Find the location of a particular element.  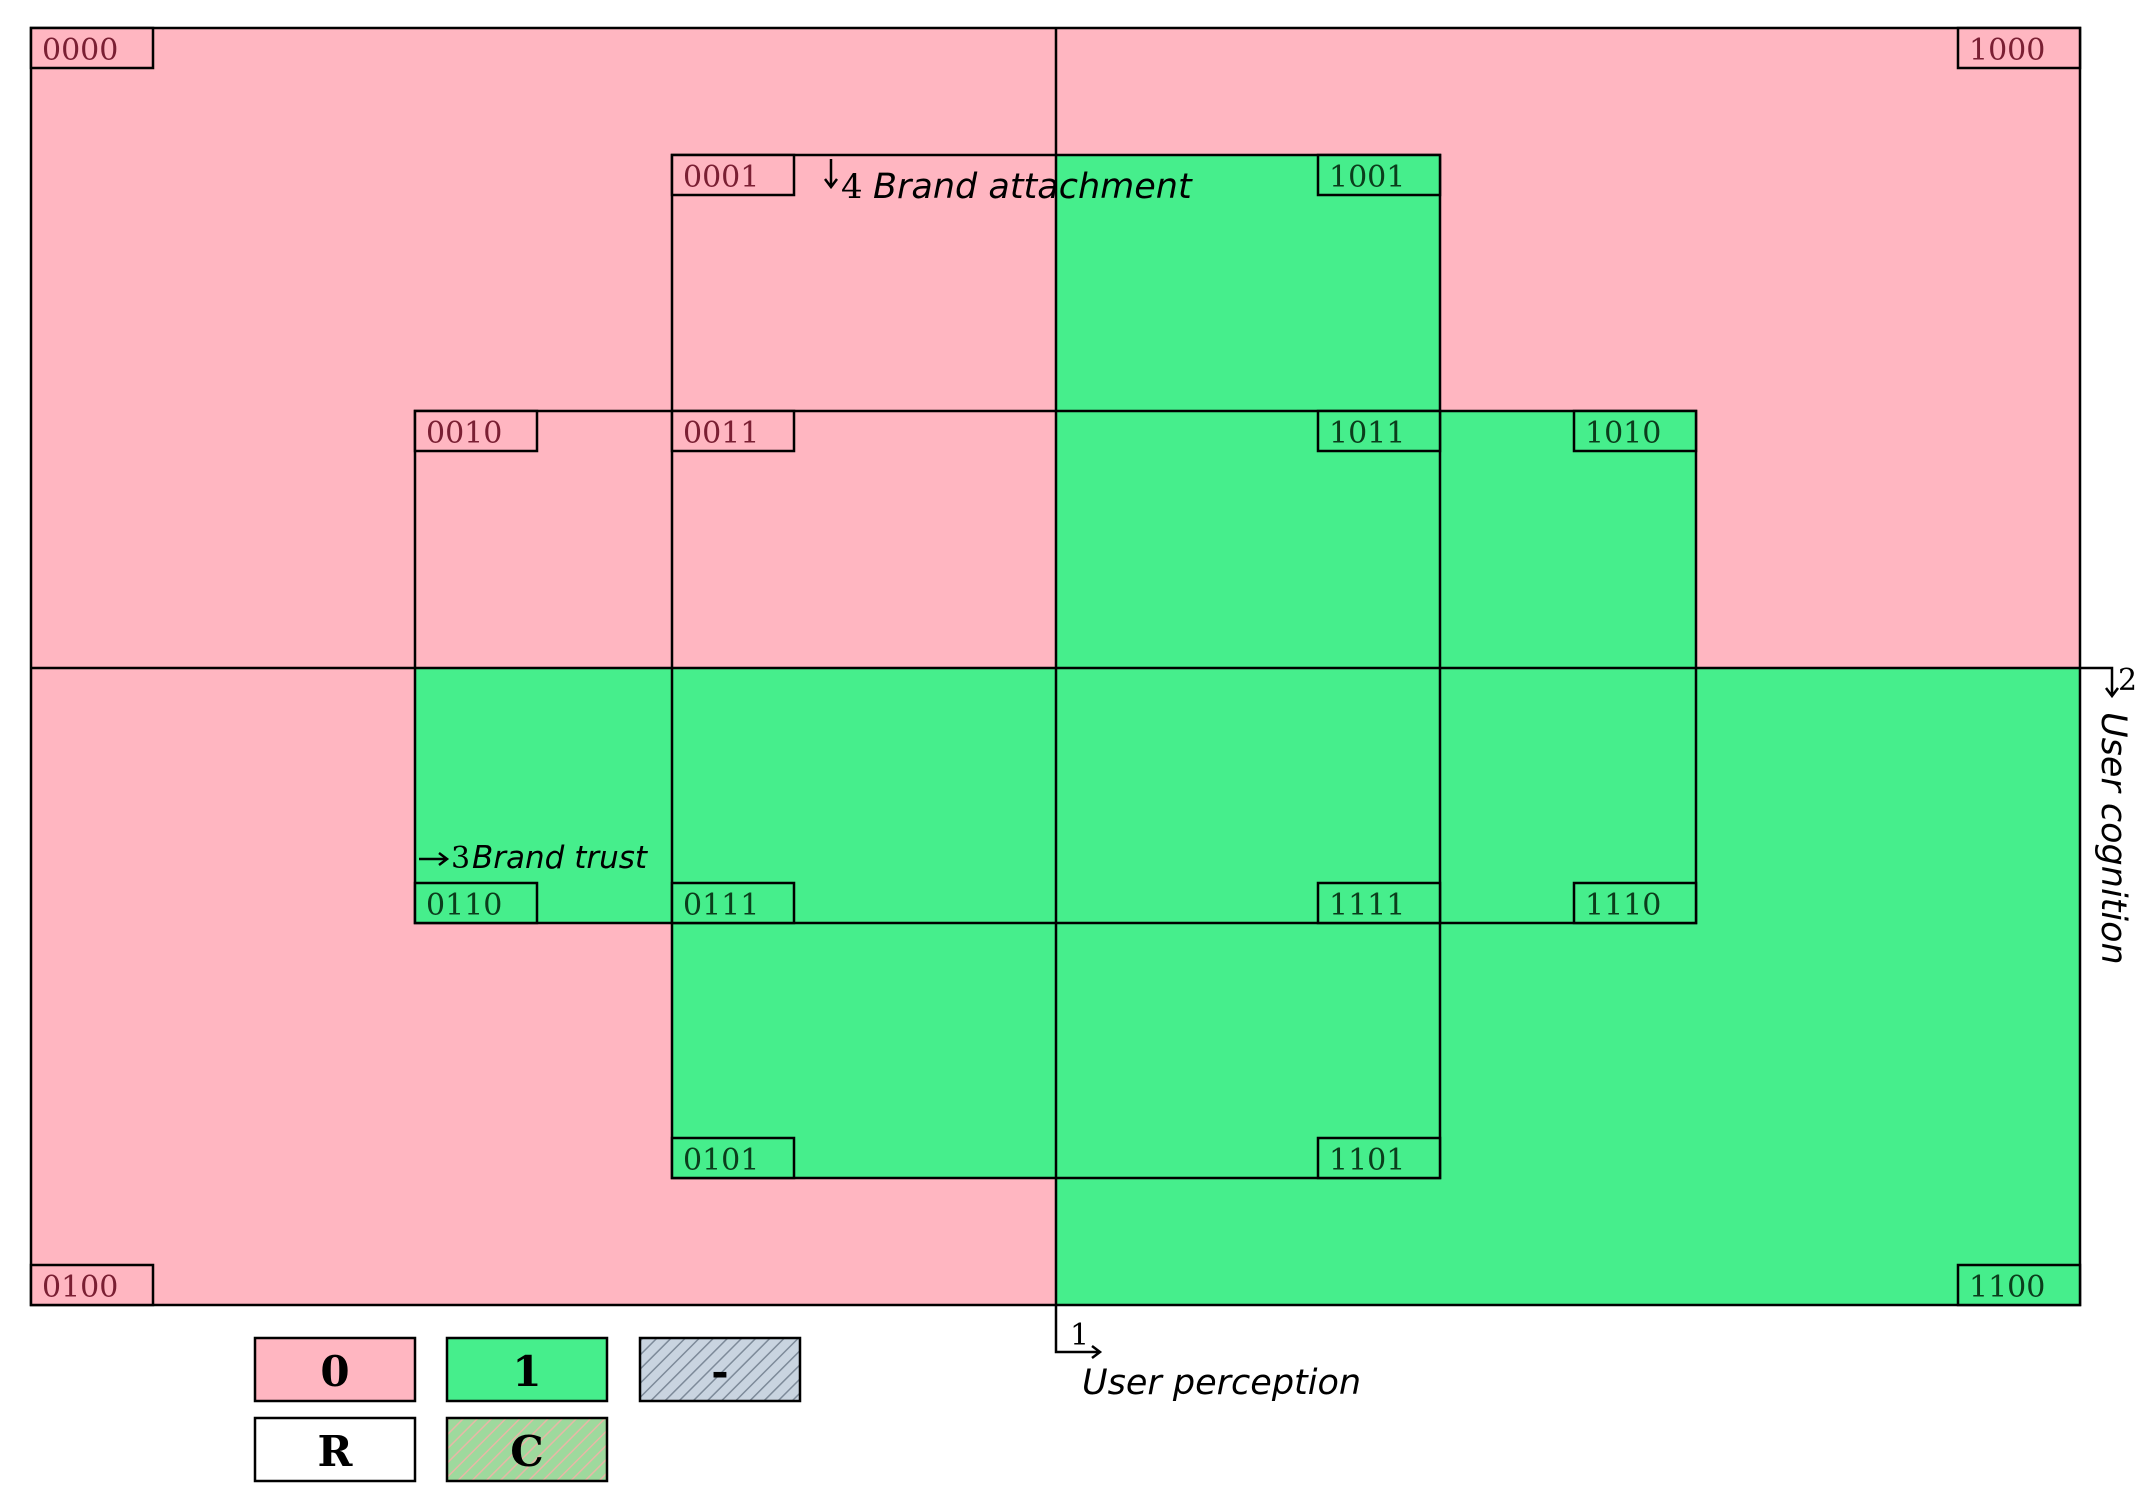

cell-0101: 0101 is located at coordinates (733, 1158).